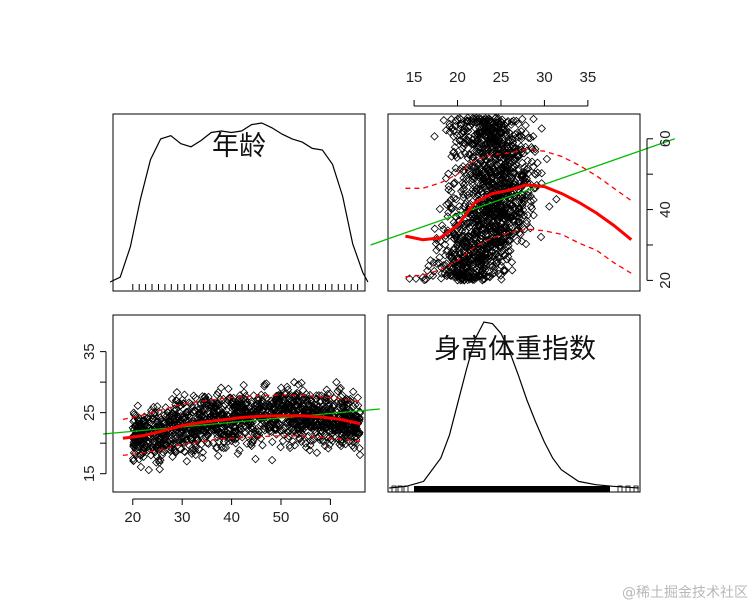 The width and height of the screenshot is (756, 606). Describe the element at coordinates (544, 77) in the screenshot. I see `top-tick-label: 30` at that location.